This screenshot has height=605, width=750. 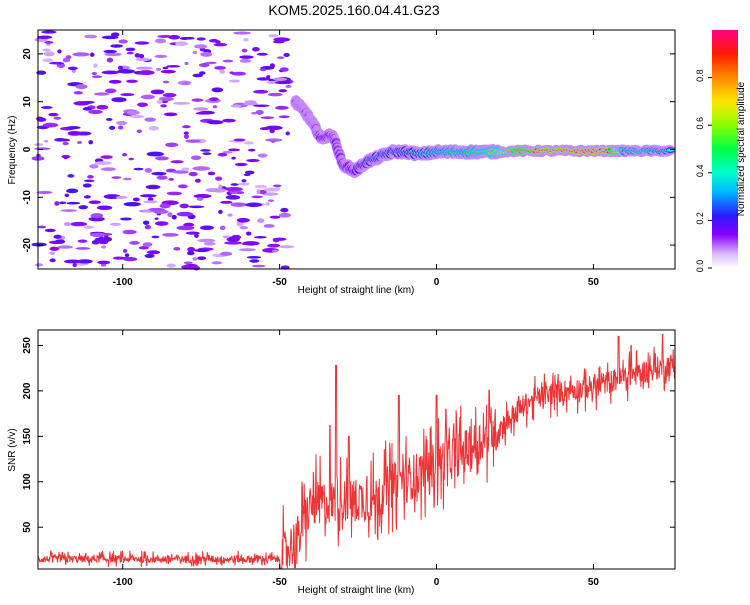 I want to click on spectrogram-x-axis-label: Height of straight line (km), so click(x=356, y=290).